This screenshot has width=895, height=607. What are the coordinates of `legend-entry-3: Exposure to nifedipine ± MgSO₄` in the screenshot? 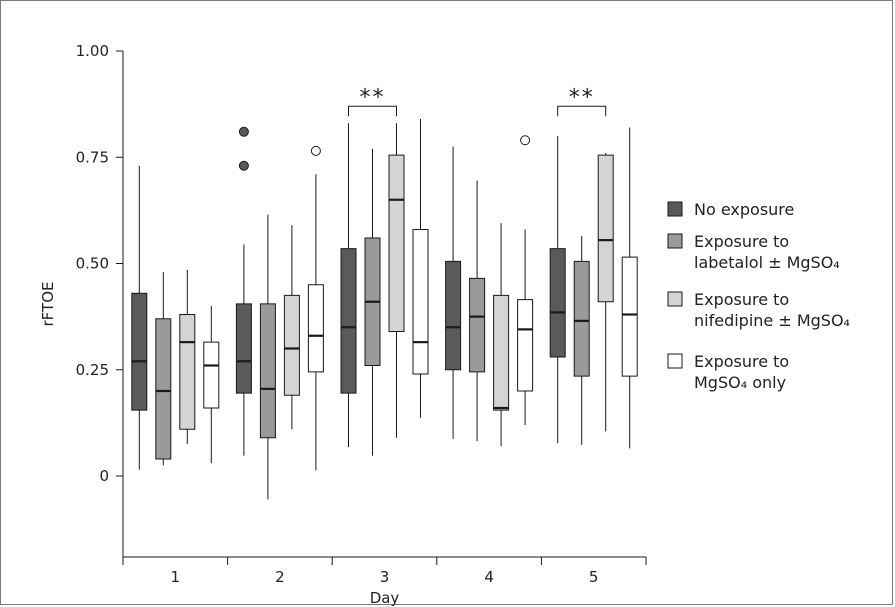 It's located at (758, 310).